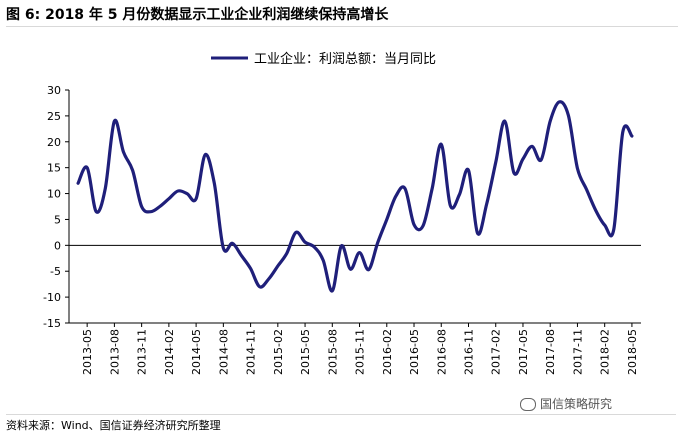 Image resolution: width=687 pixels, height=441 pixels. I want to click on x-tick-label: 2016-05, so click(414, 352).